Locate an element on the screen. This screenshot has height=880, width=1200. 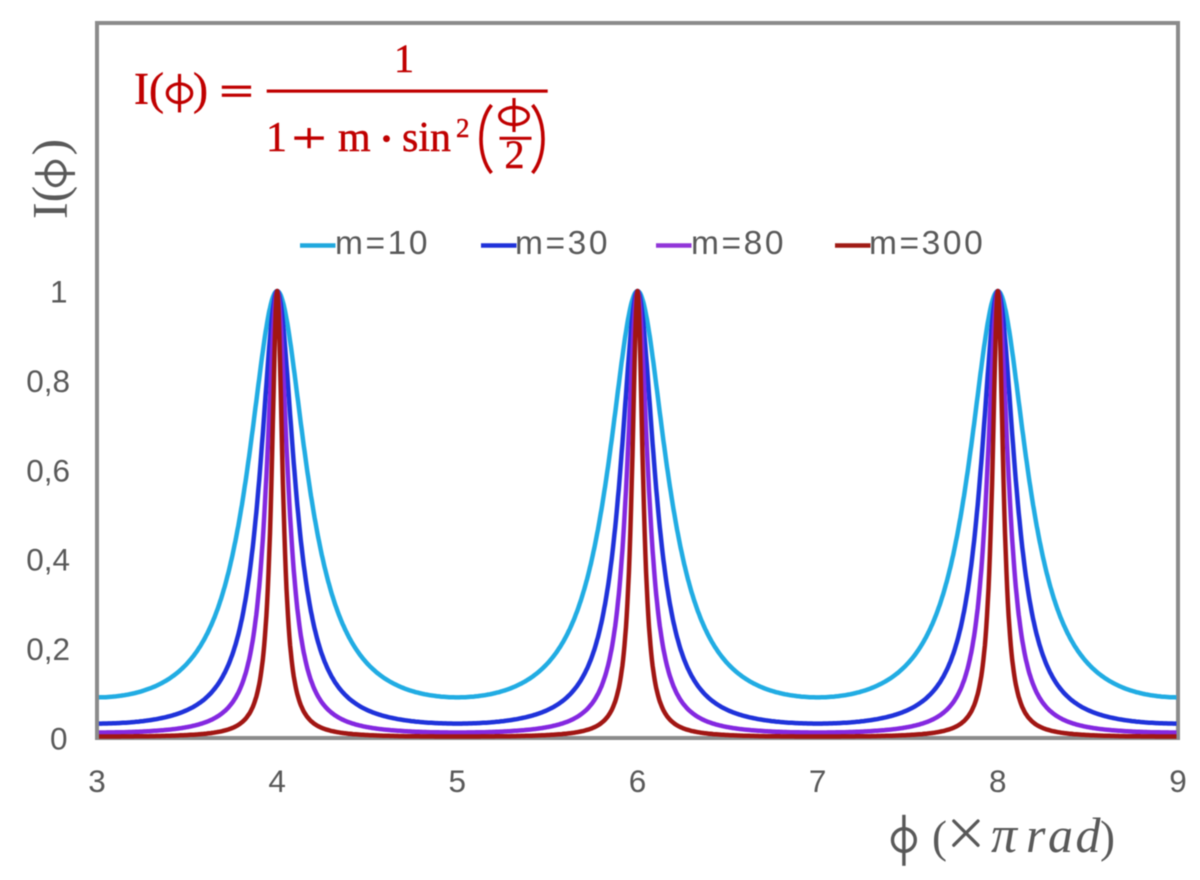
svg-text: 9 is located at coordinates (1178, 781).